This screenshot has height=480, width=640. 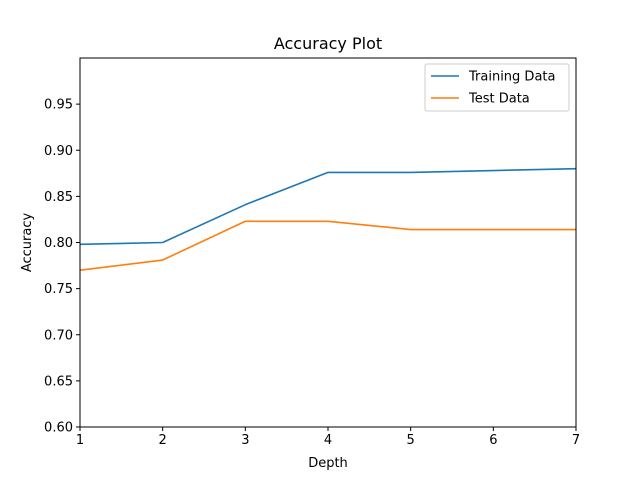 I want to click on y-tick-label: 0.95, so click(x=58, y=105).